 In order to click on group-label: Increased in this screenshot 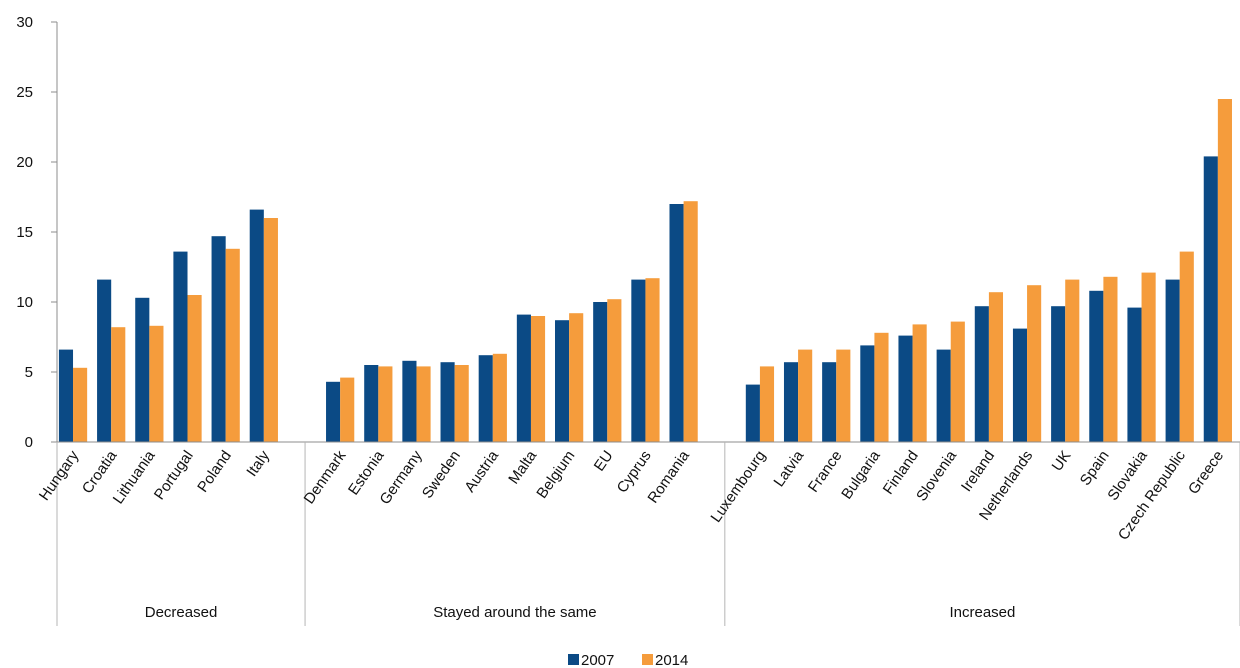, I will do `click(982, 612)`.